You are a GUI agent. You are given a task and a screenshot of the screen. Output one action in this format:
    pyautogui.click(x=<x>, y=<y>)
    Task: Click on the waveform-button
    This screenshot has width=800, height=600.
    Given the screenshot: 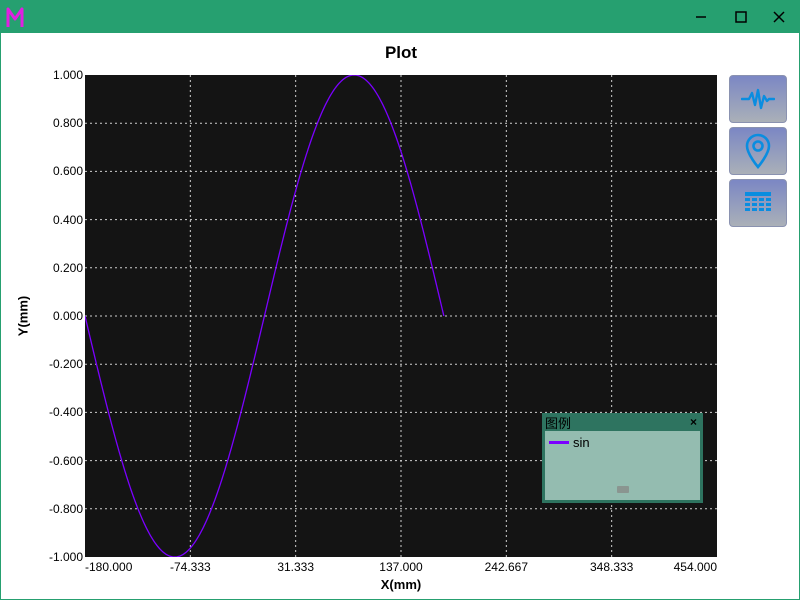 What is the action you would take?
    pyautogui.click(x=758, y=99)
    